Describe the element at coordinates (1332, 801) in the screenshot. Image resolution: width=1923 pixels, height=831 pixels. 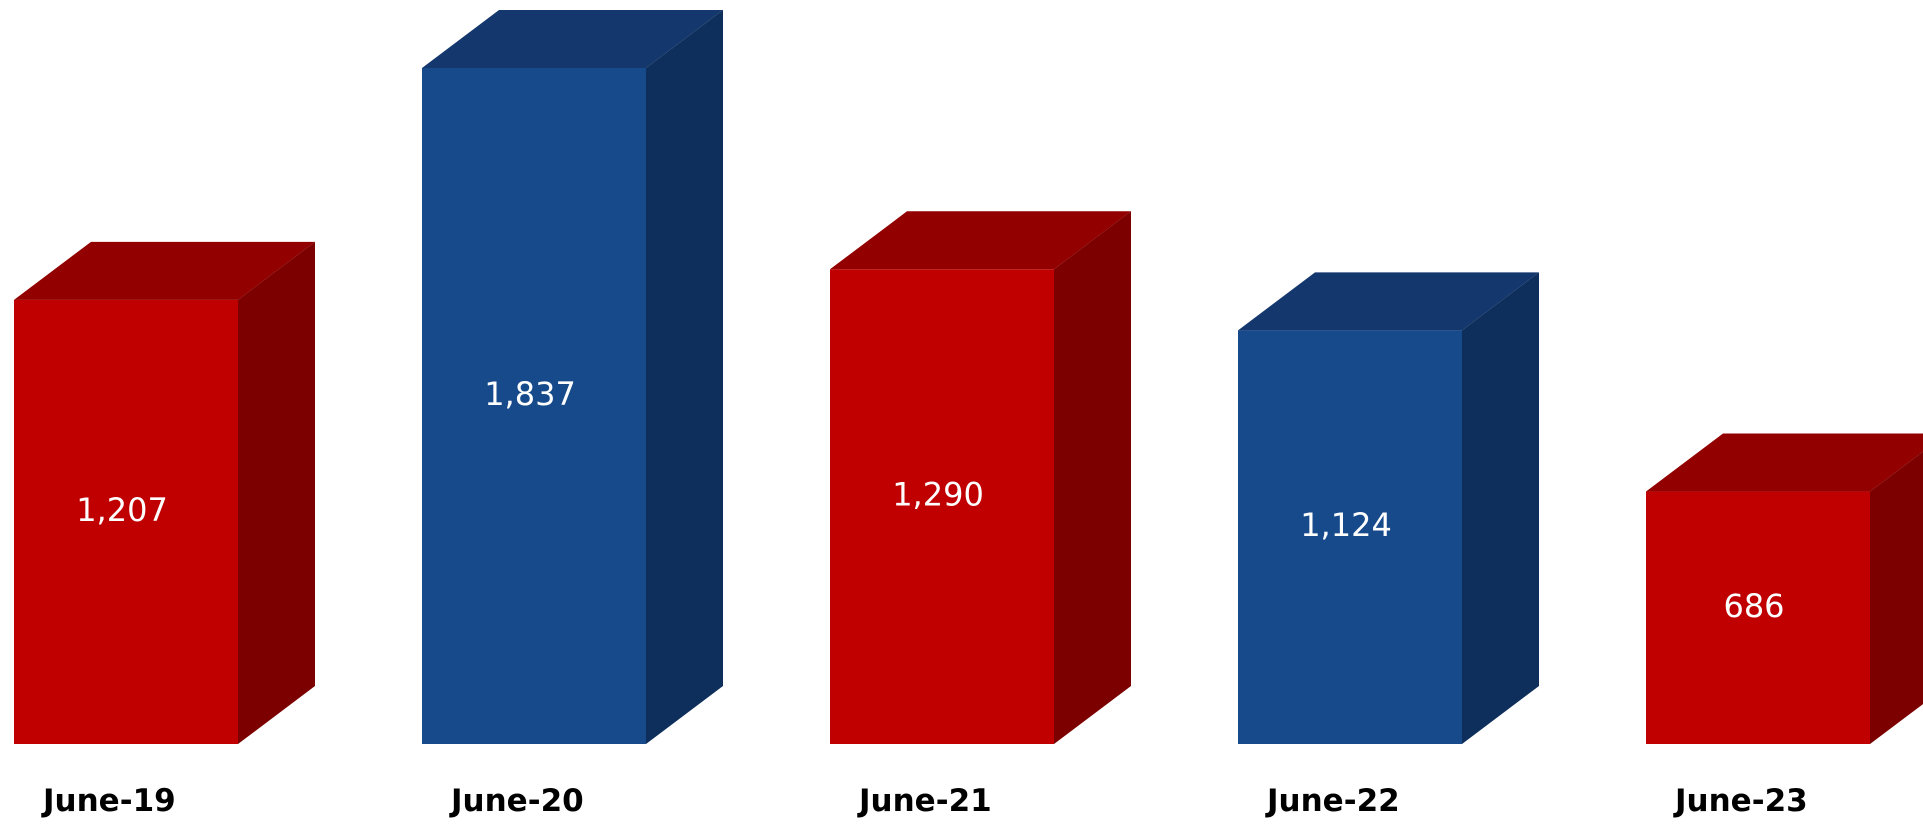
I see `category-label: June-22` at that location.